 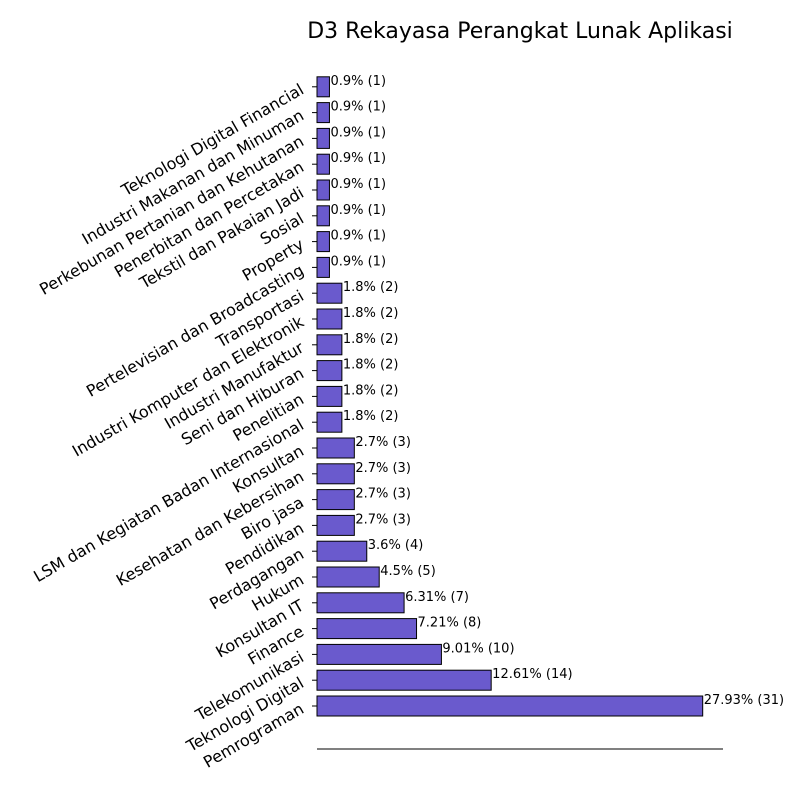 I want to click on data-label-20: 0.9% (1), so click(x=358, y=184).